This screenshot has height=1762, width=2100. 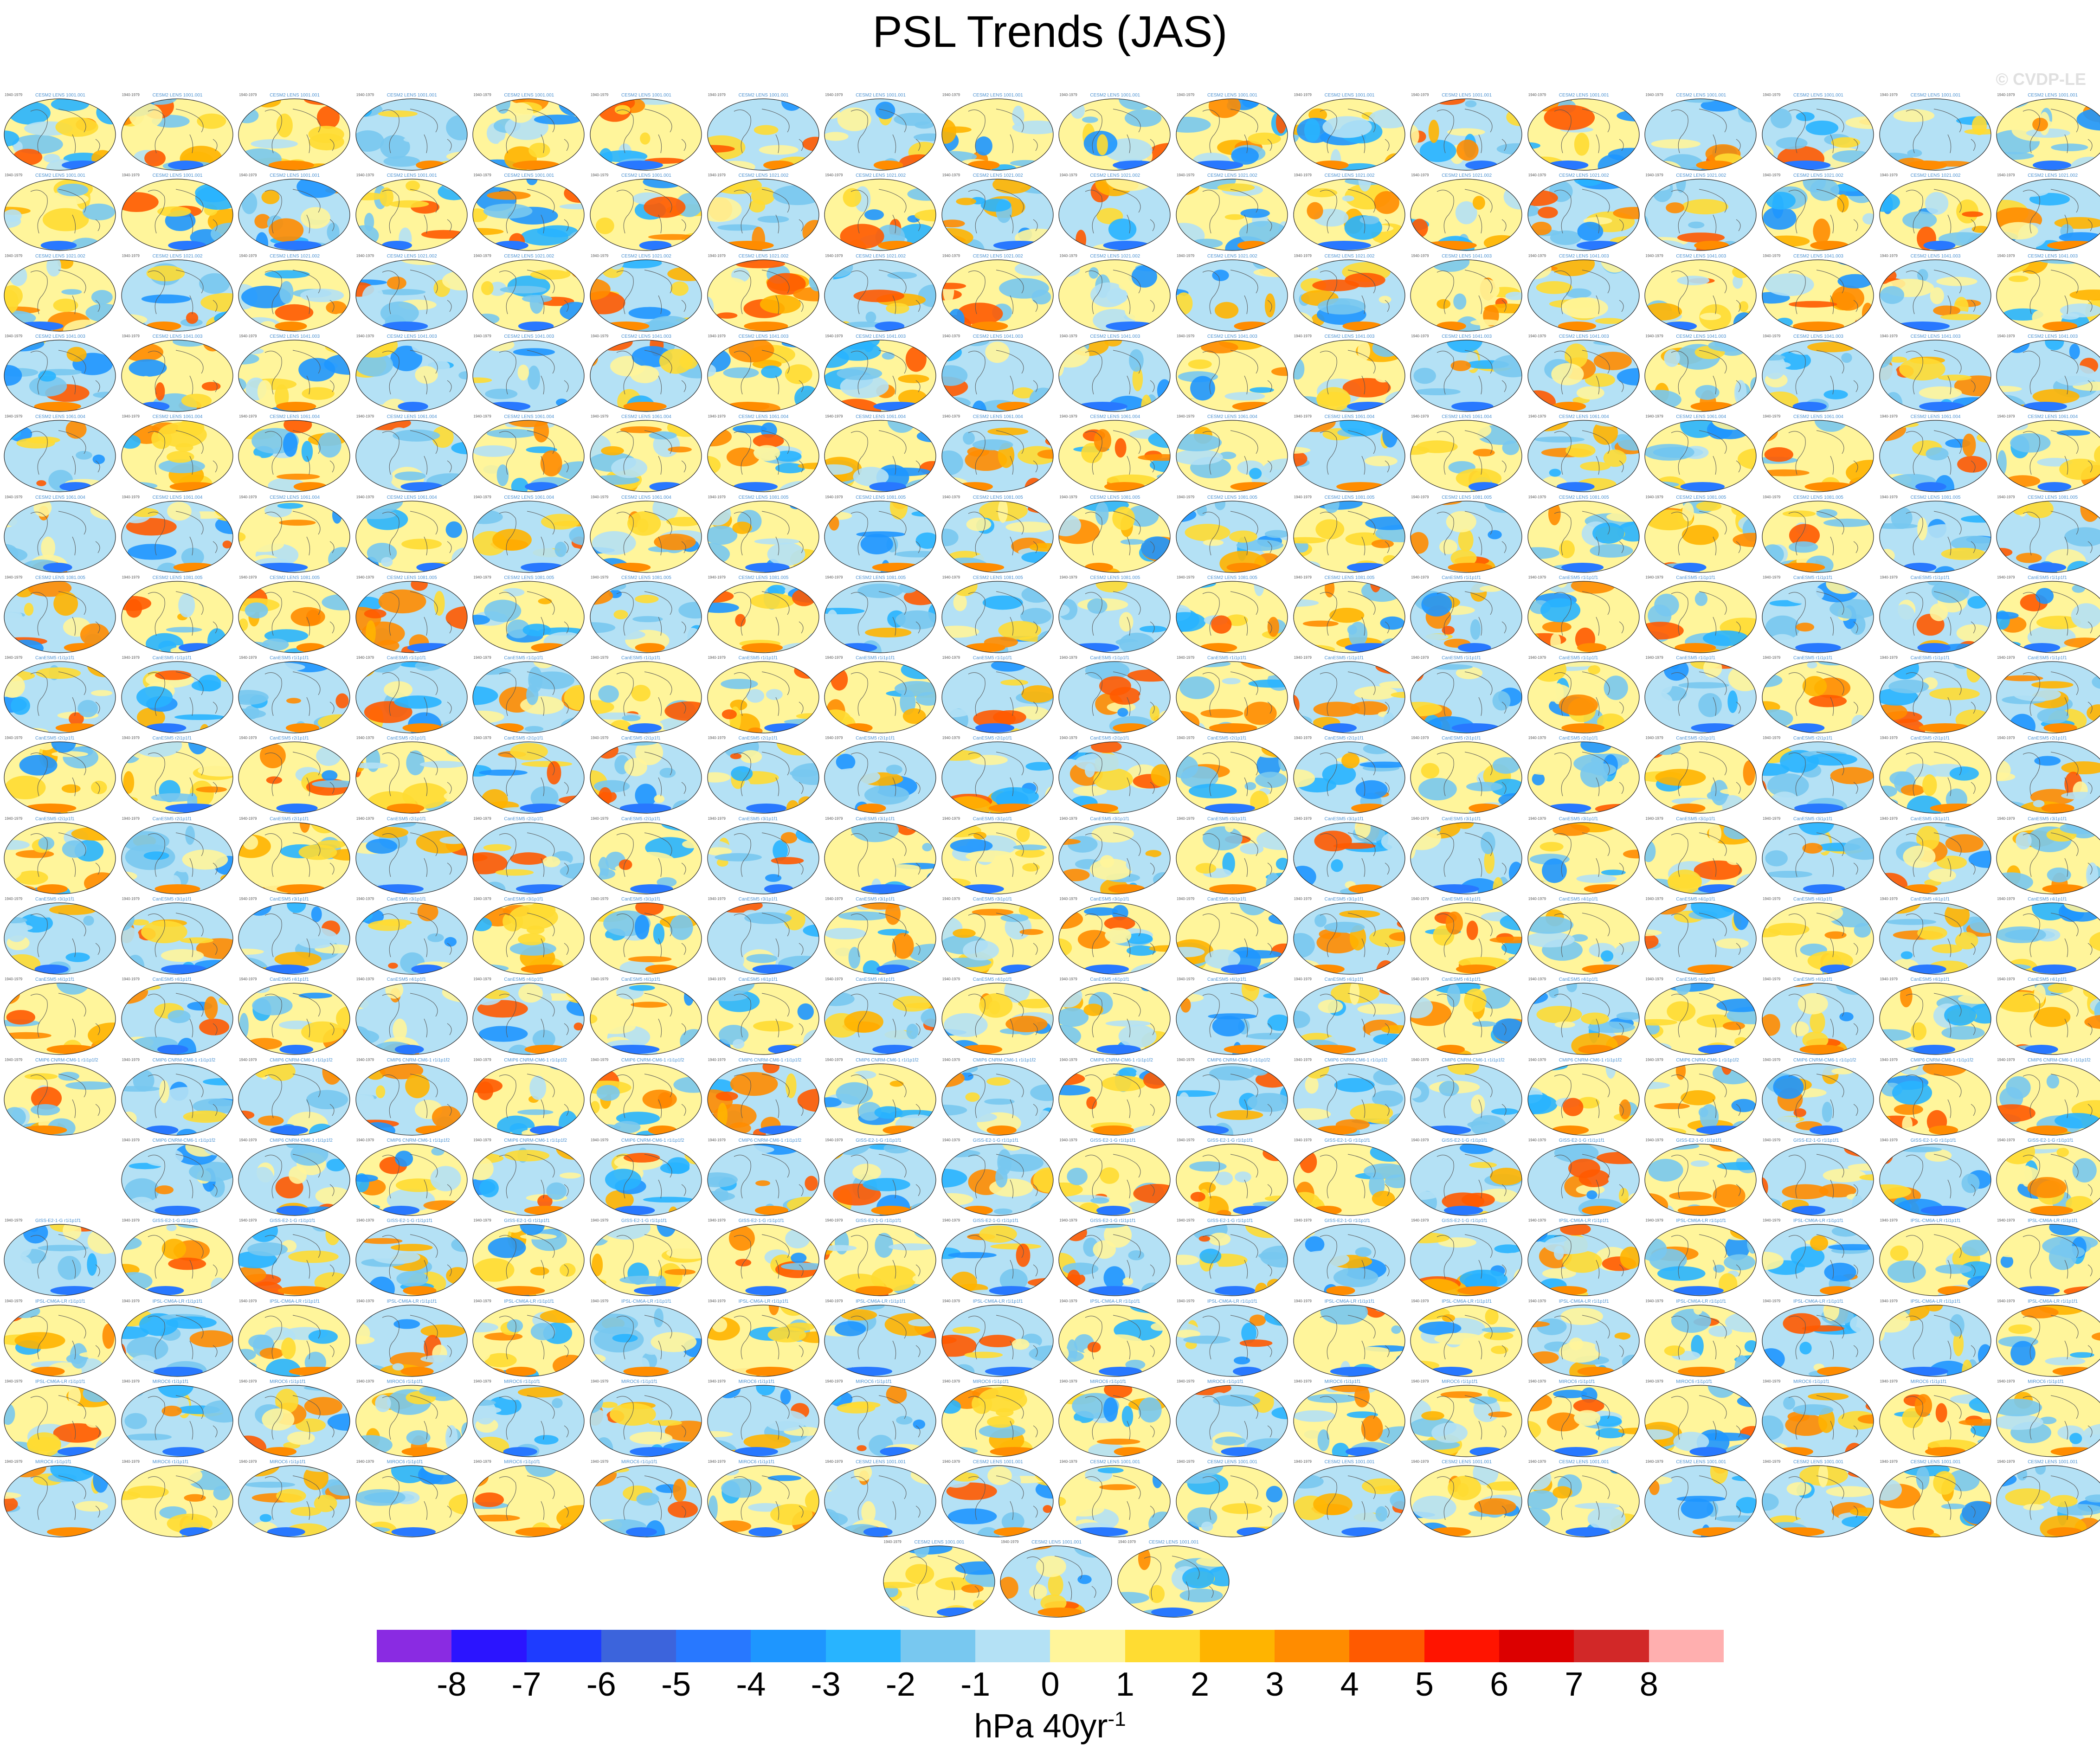 I want to click on map-panel: 1940-1979 CESM2 LENS 1001.001, so click(x=2048, y=133).